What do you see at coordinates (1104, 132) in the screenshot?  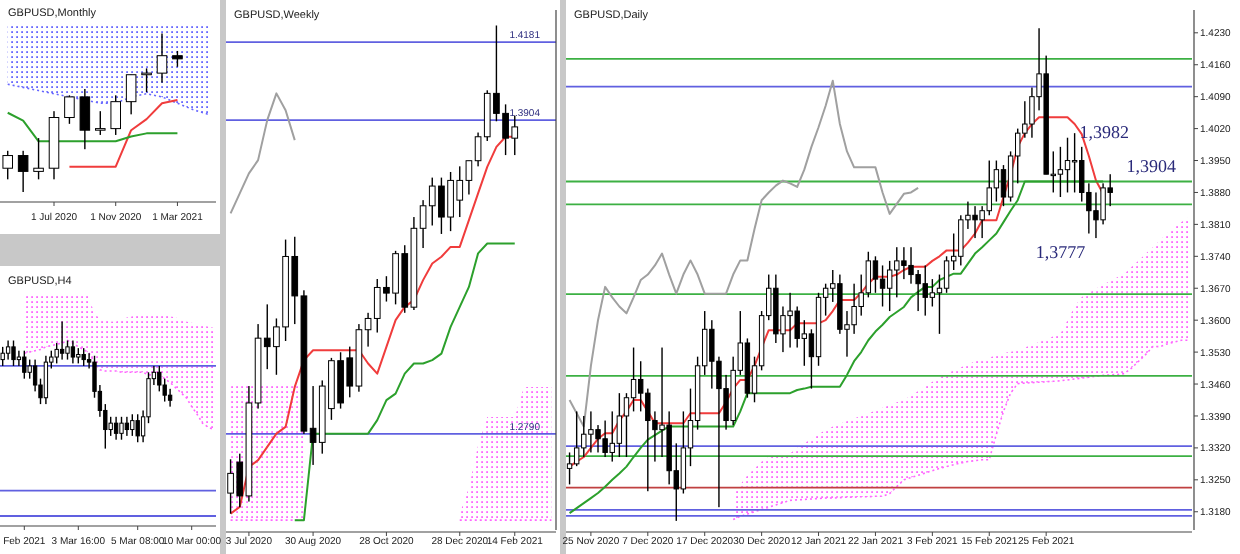 I see `annotation: 1,3982` at bounding box center [1104, 132].